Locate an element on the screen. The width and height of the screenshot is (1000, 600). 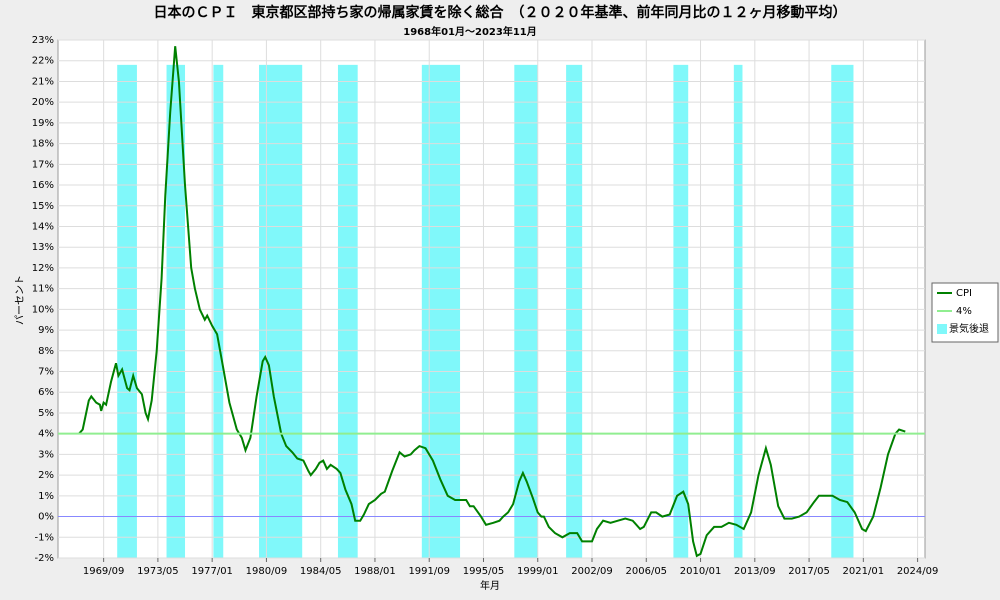
y-tick-label: 21% is located at coordinates (43, 81).